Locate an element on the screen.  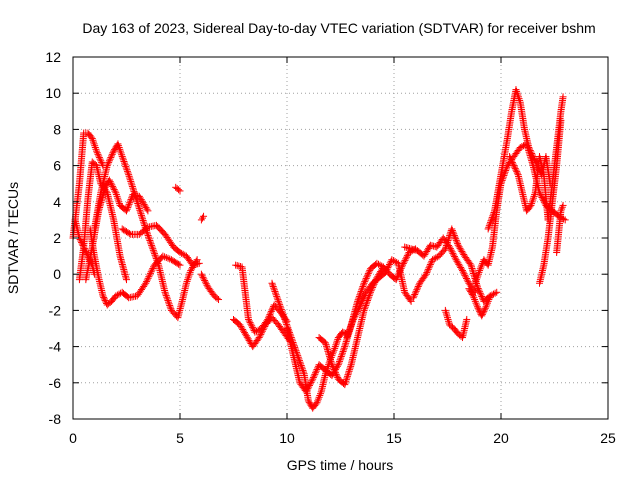
series-arc-o is located at coordinates (351, 326).